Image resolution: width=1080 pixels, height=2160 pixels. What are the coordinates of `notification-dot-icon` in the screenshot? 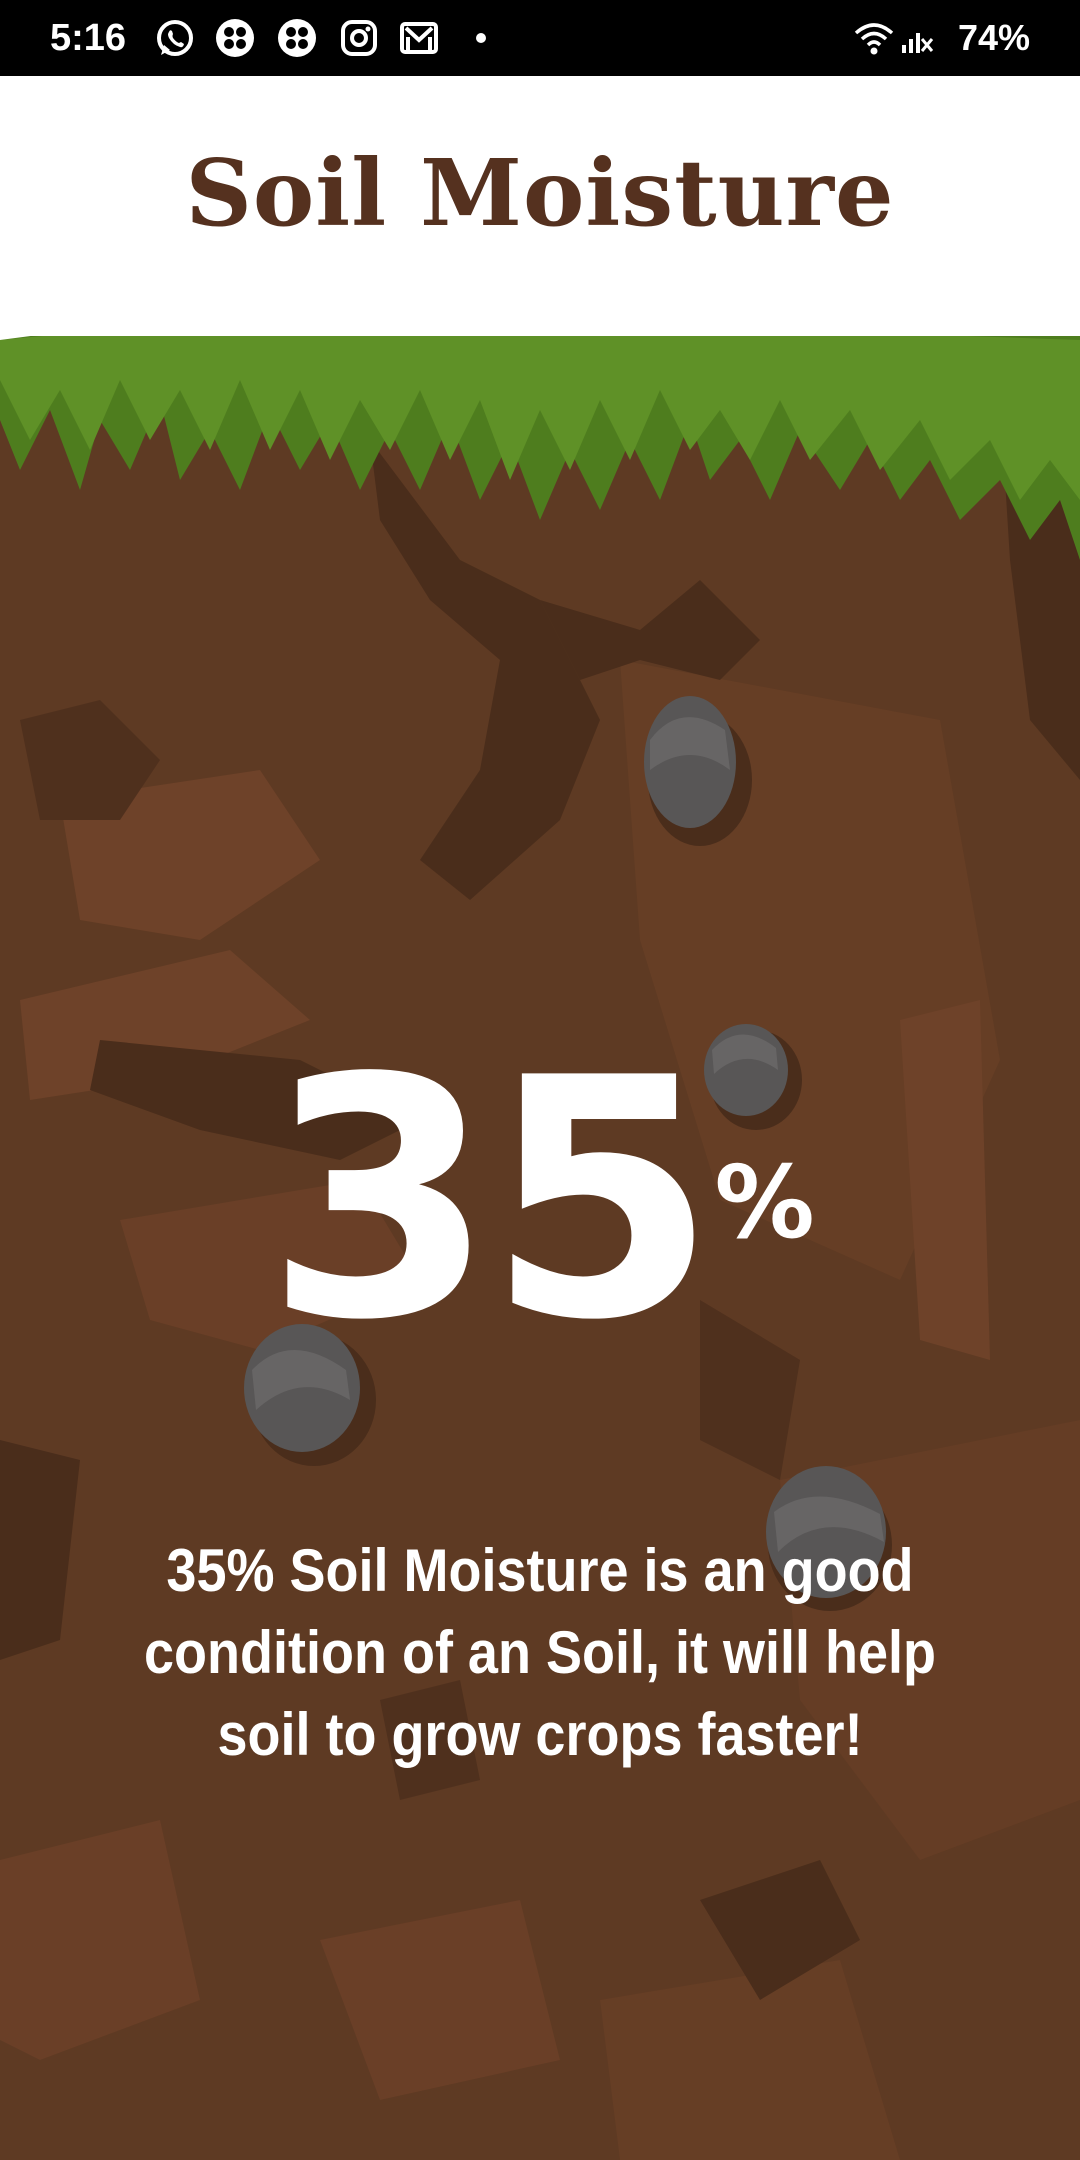 It's located at (481, 38).